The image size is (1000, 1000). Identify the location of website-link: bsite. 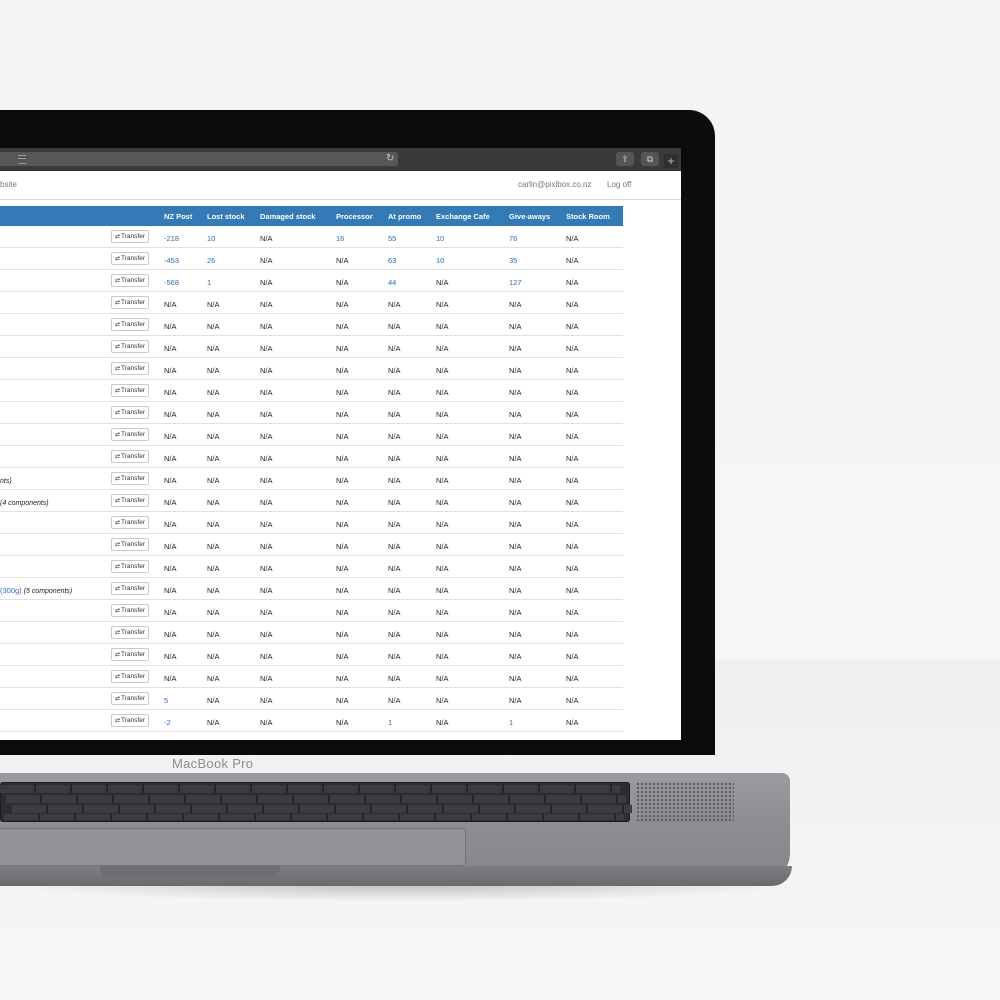
(8, 184).